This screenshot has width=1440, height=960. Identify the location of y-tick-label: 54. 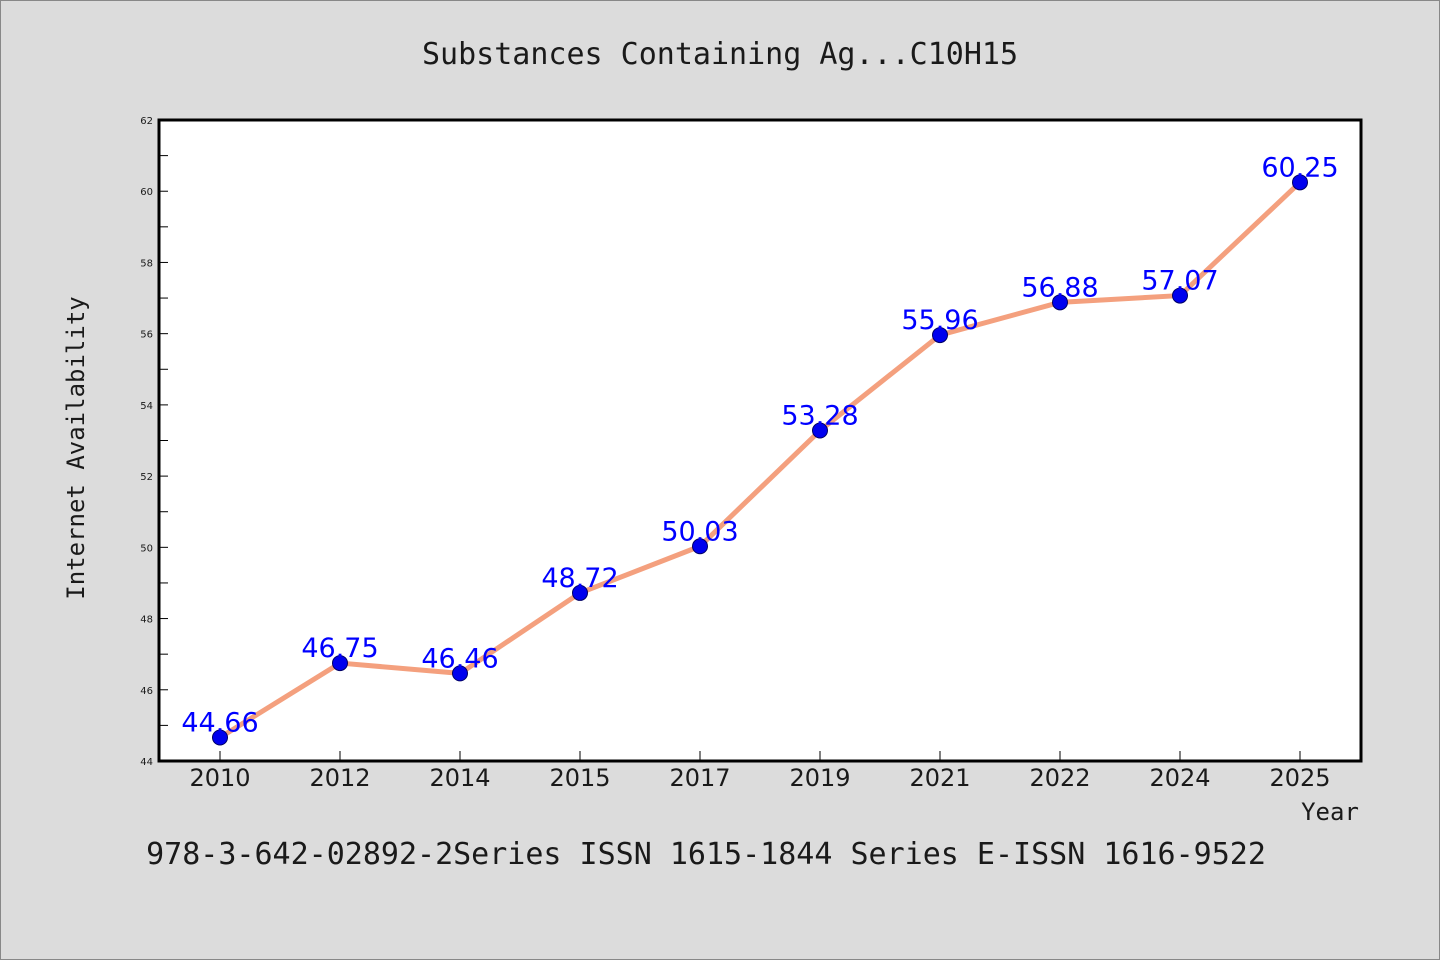
(146, 406).